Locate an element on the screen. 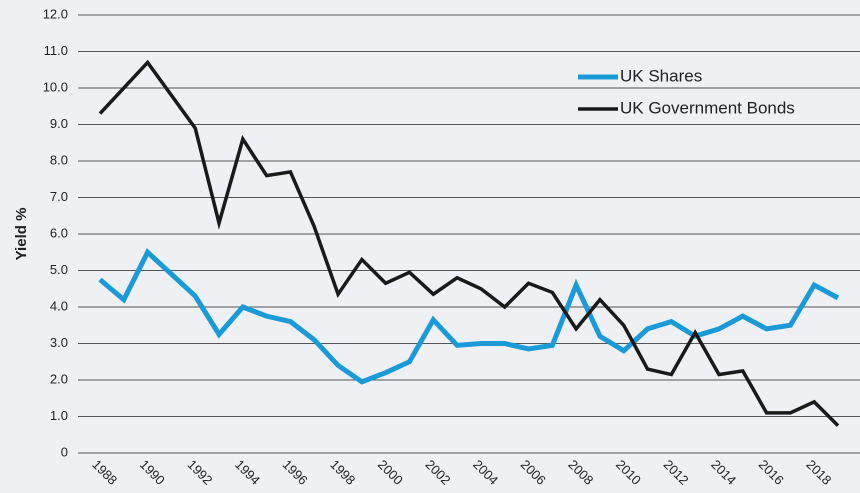 This screenshot has height=493, width=860. x-tick-label: 2014 is located at coordinates (723, 472).